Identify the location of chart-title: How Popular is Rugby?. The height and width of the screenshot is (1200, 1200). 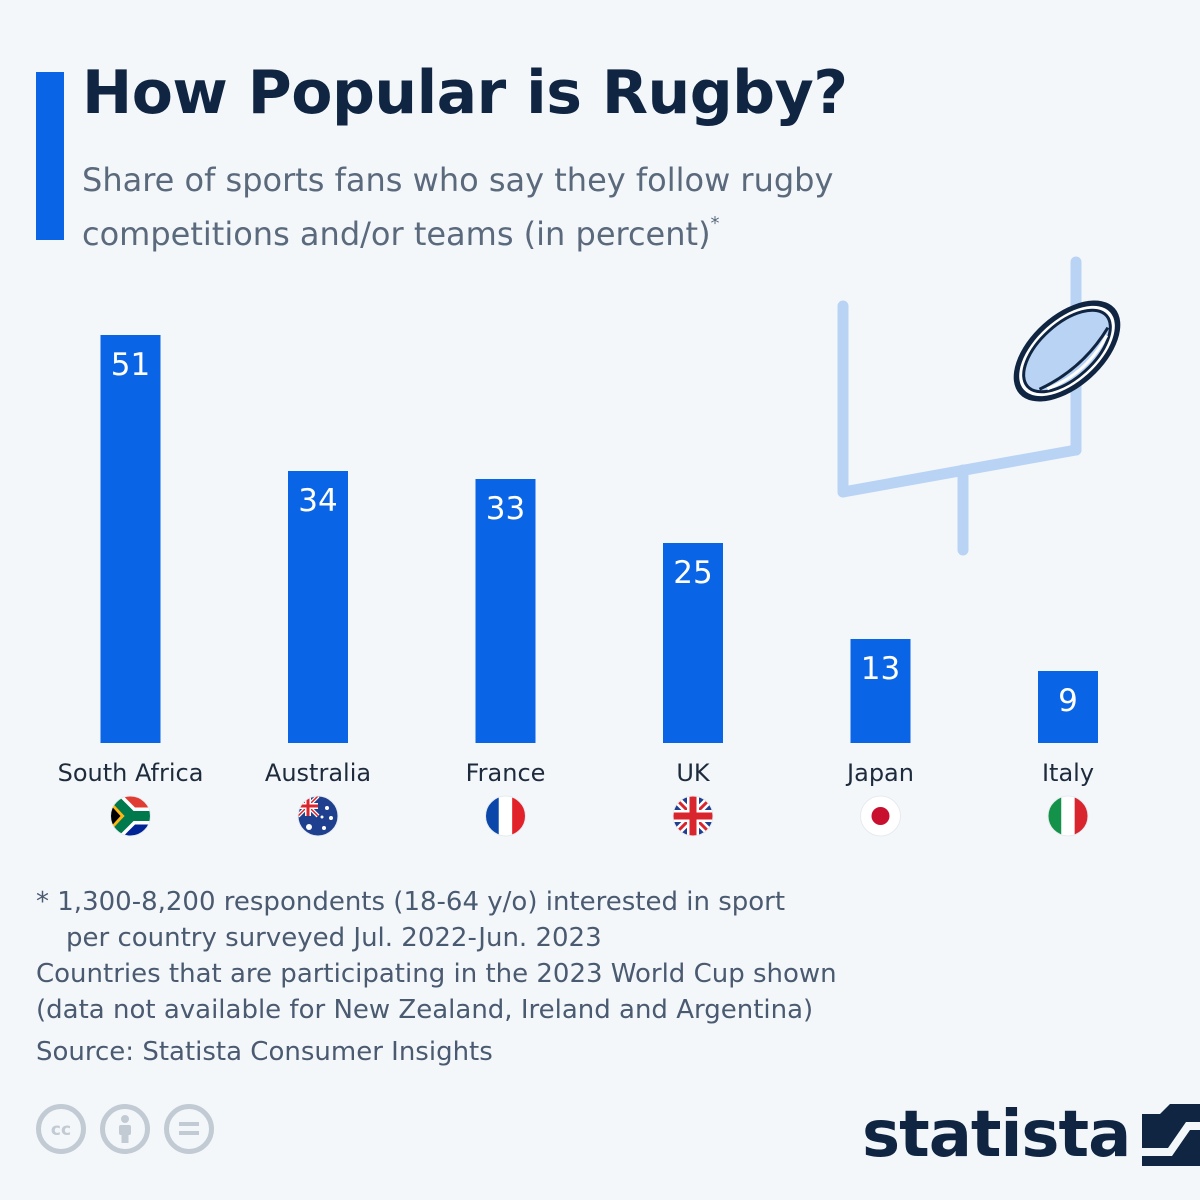
(465, 93).